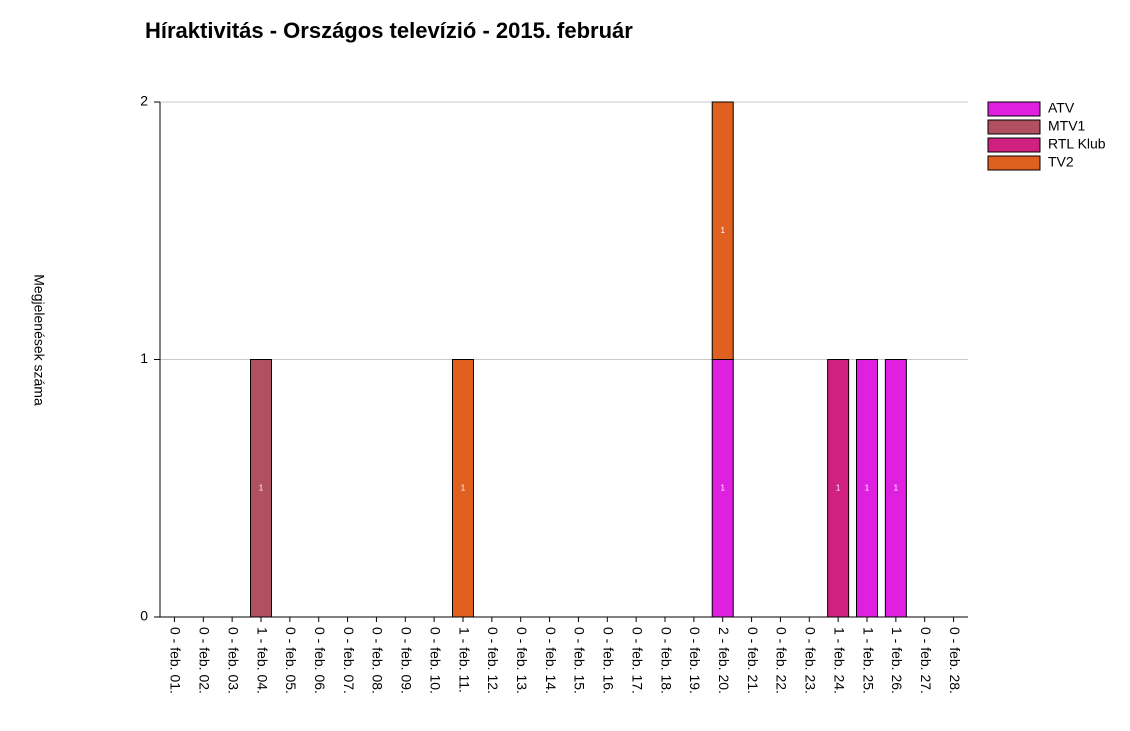 This screenshot has height=731, width=1130. I want to click on x-tick-label: 0 - feb. 10., so click(435, 660).